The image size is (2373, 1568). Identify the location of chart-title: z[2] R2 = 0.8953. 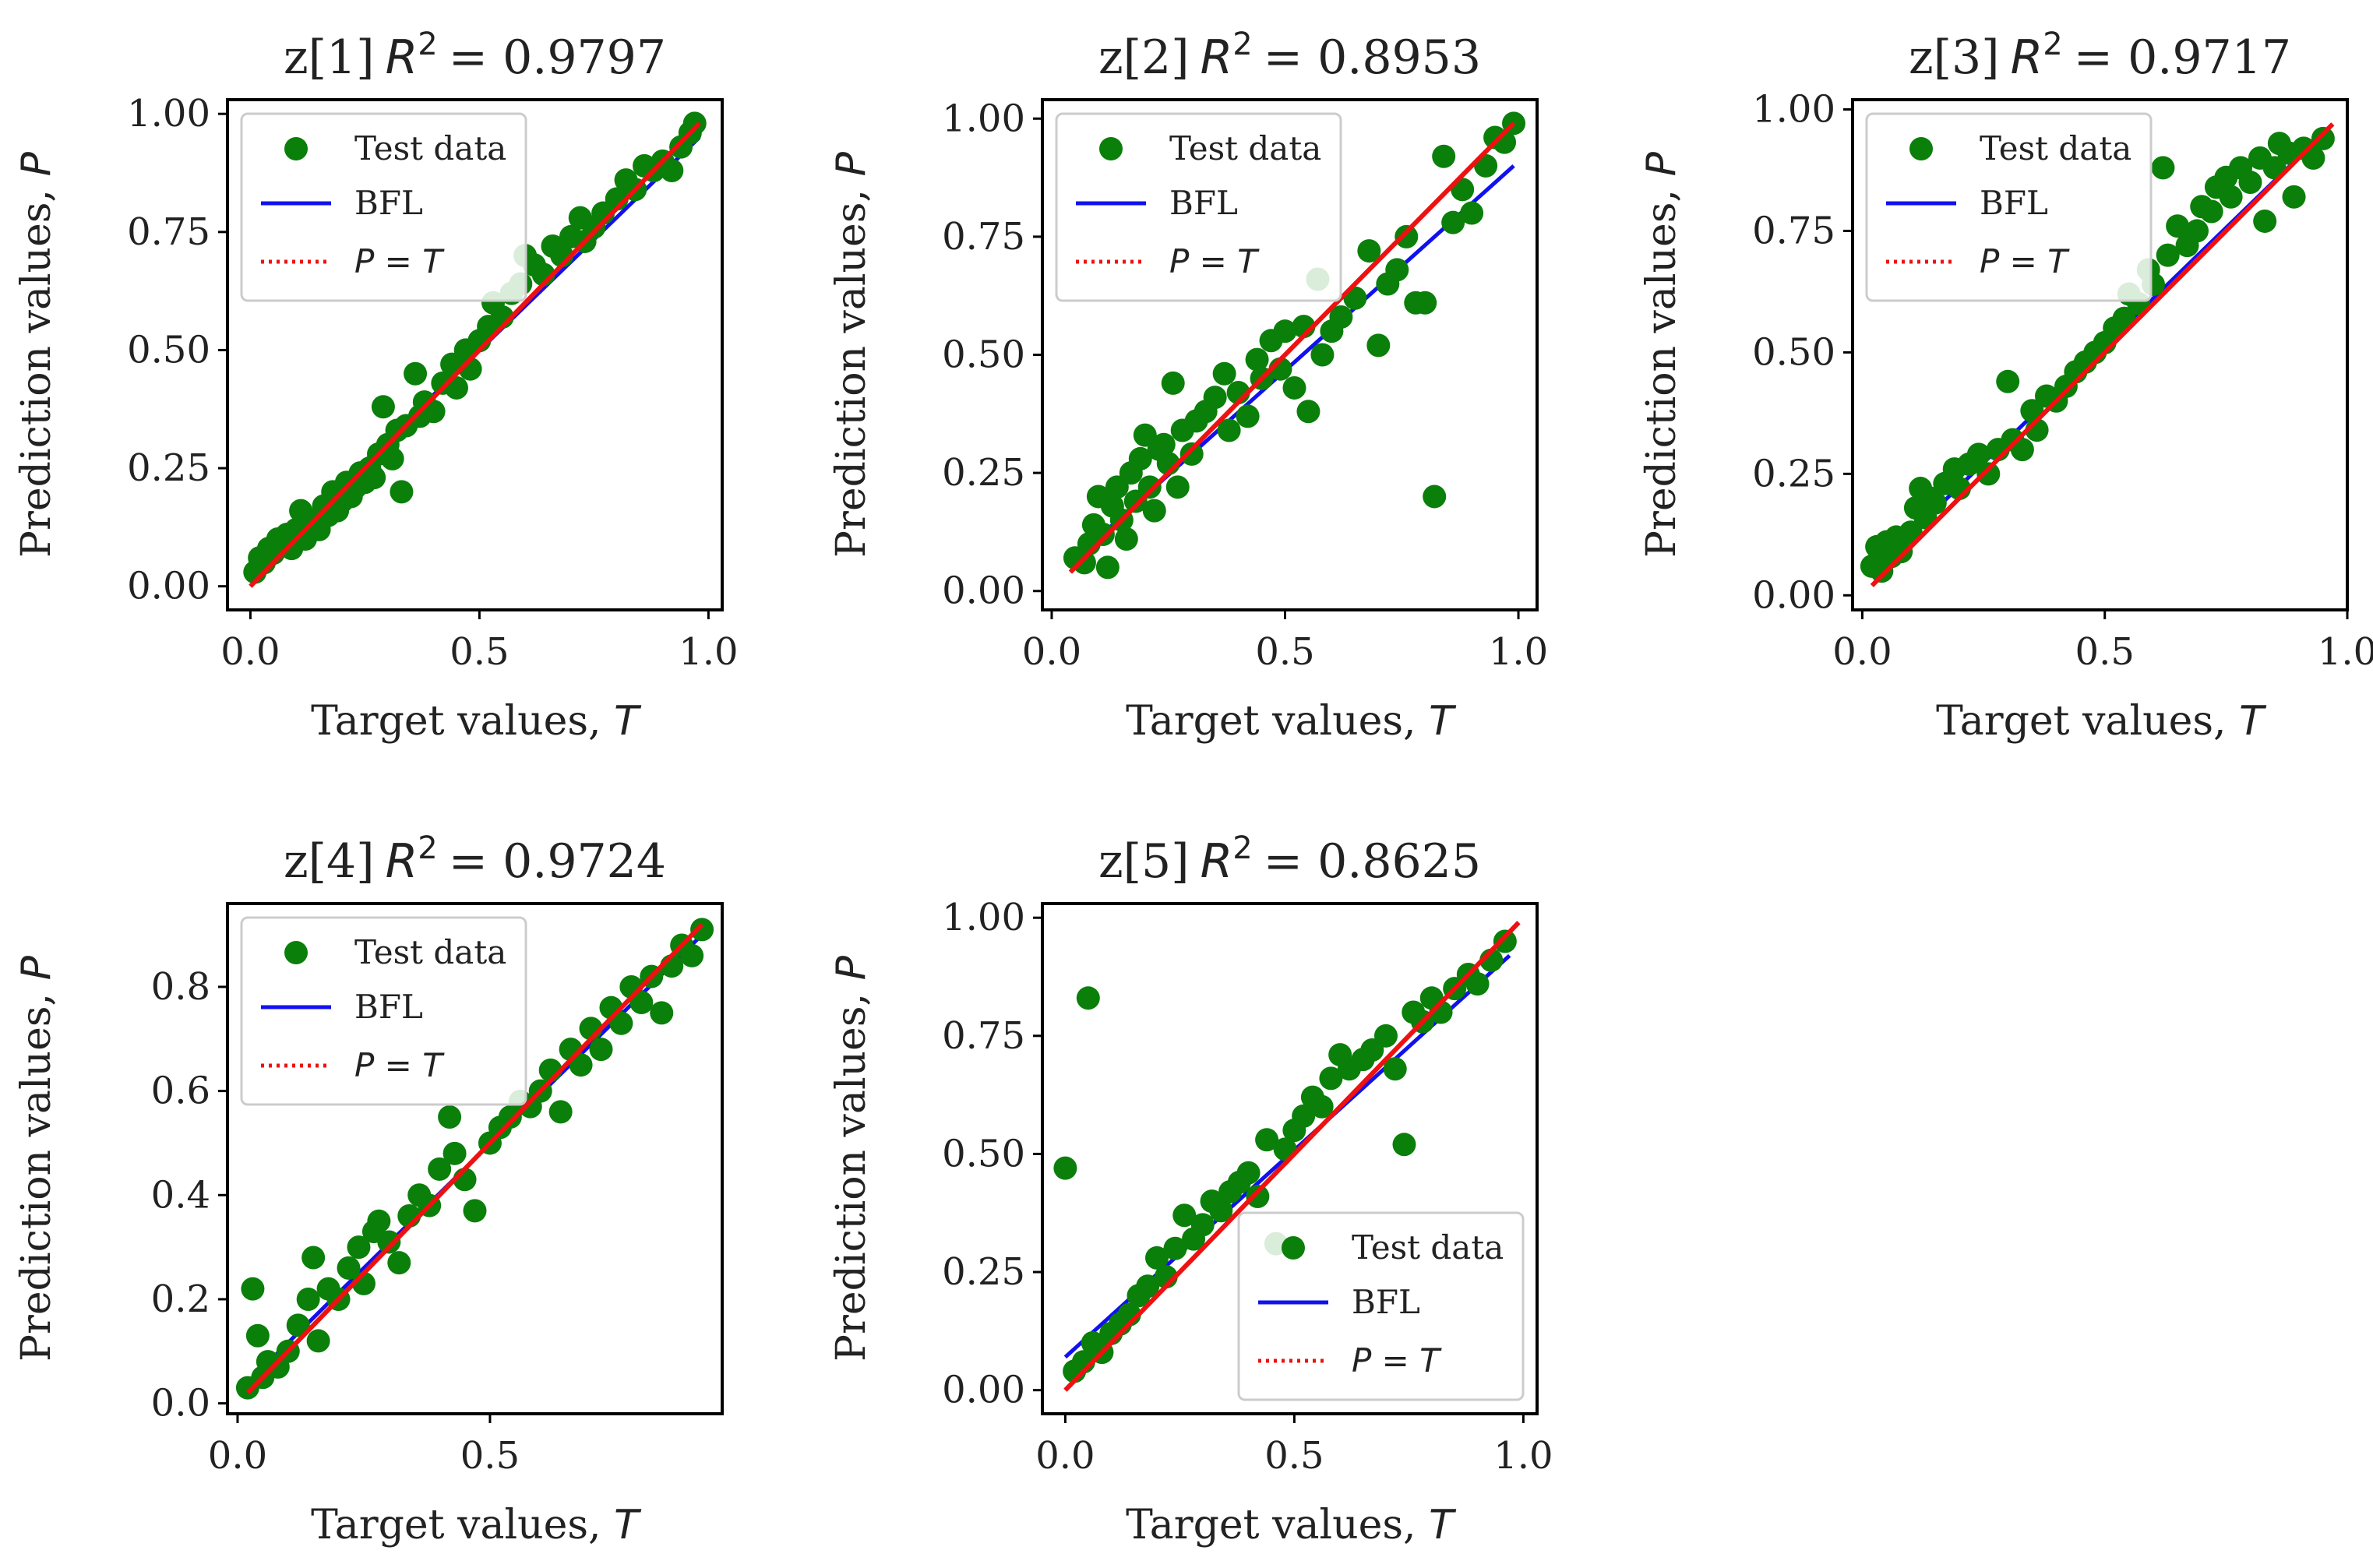
(1290, 56).